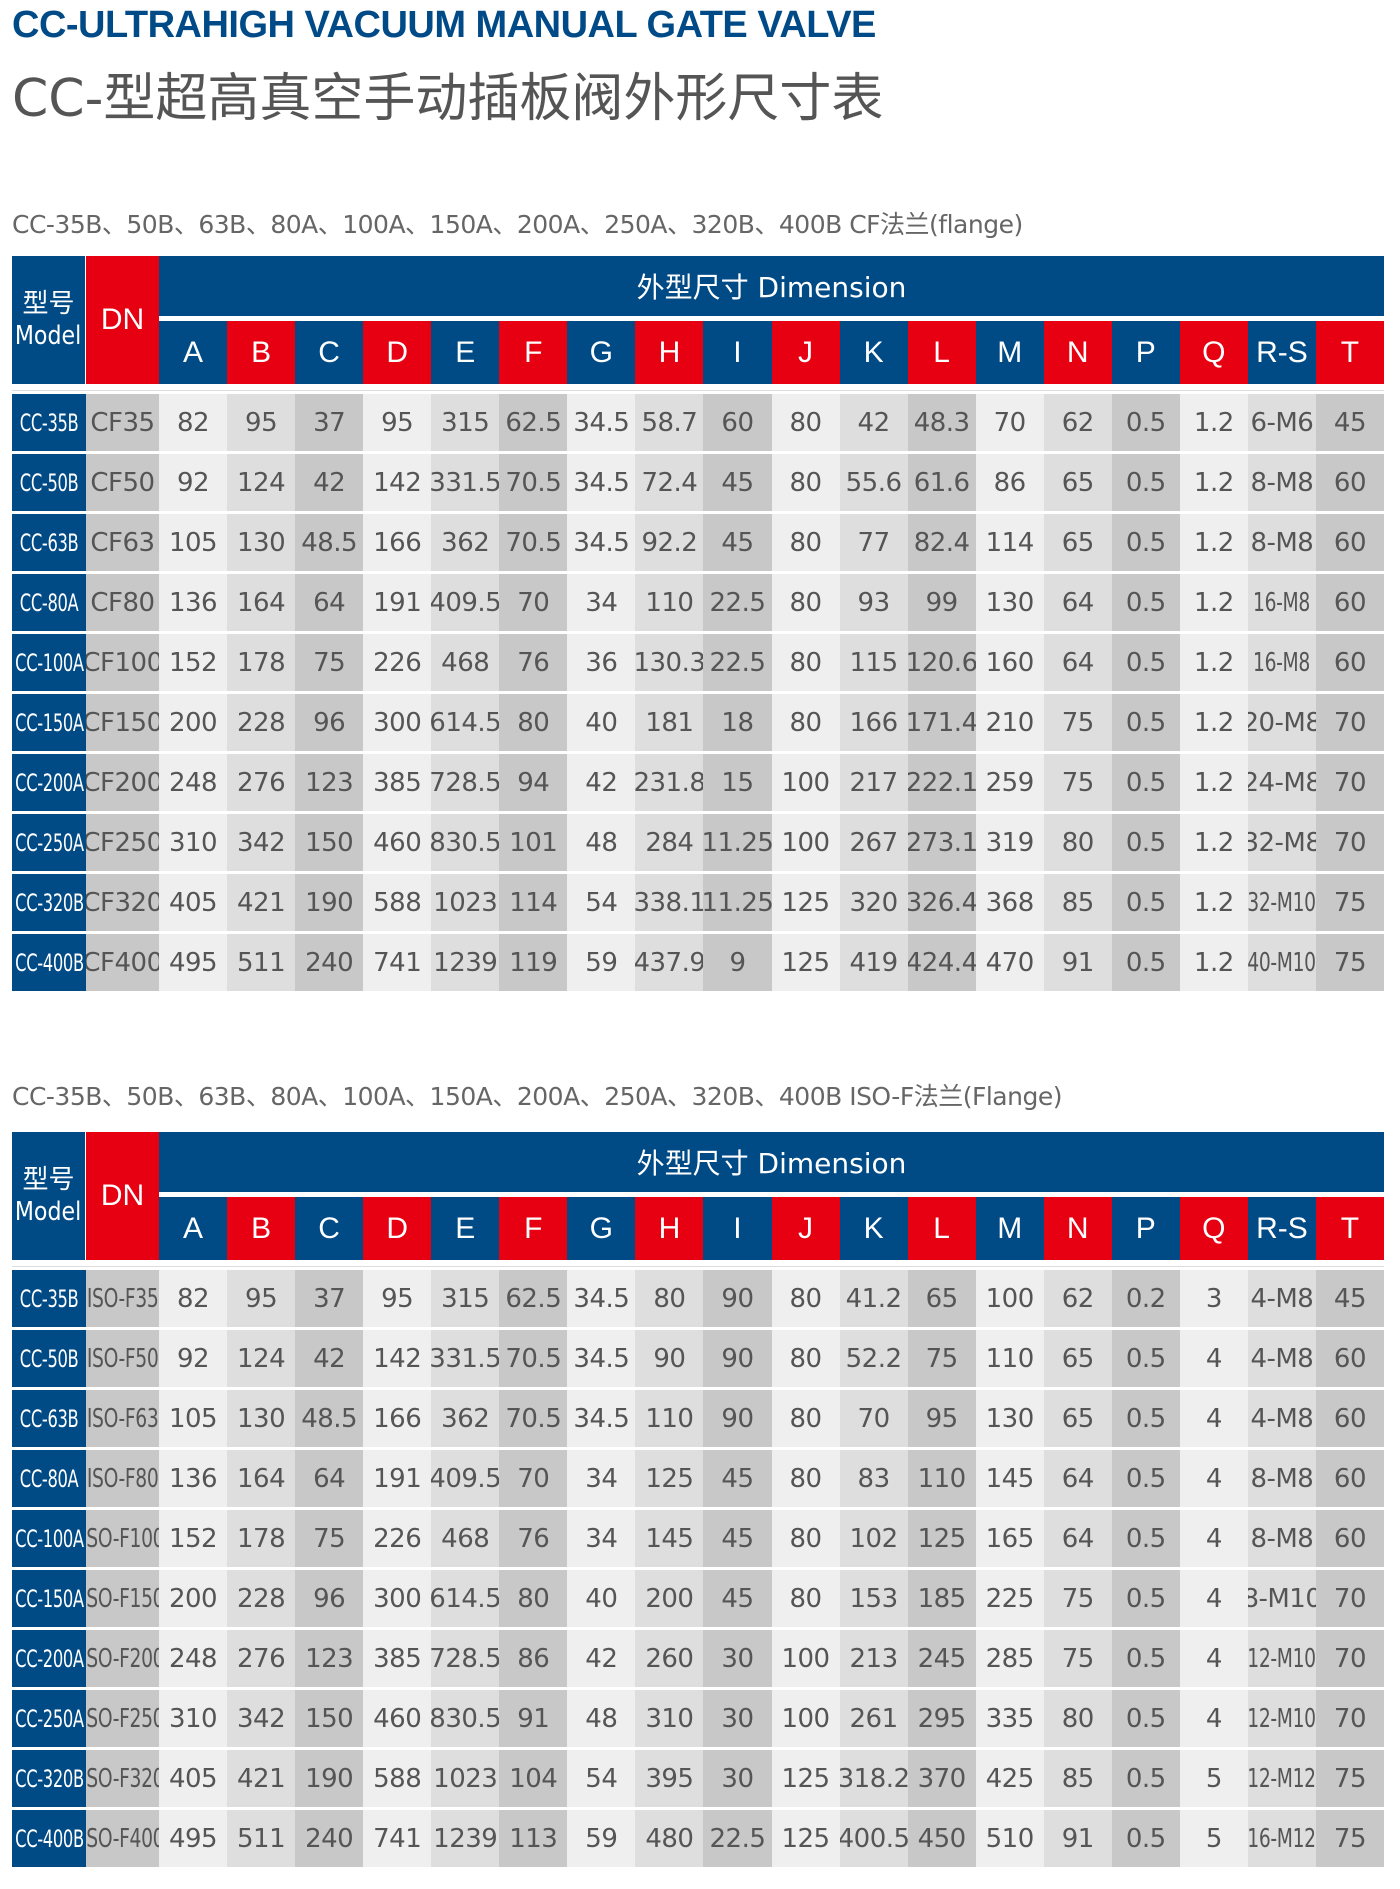 This screenshot has height=1889, width=1400. What do you see at coordinates (122, 1598) in the screenshot?
I see `cell-dn-text: ISO-F150` at bounding box center [122, 1598].